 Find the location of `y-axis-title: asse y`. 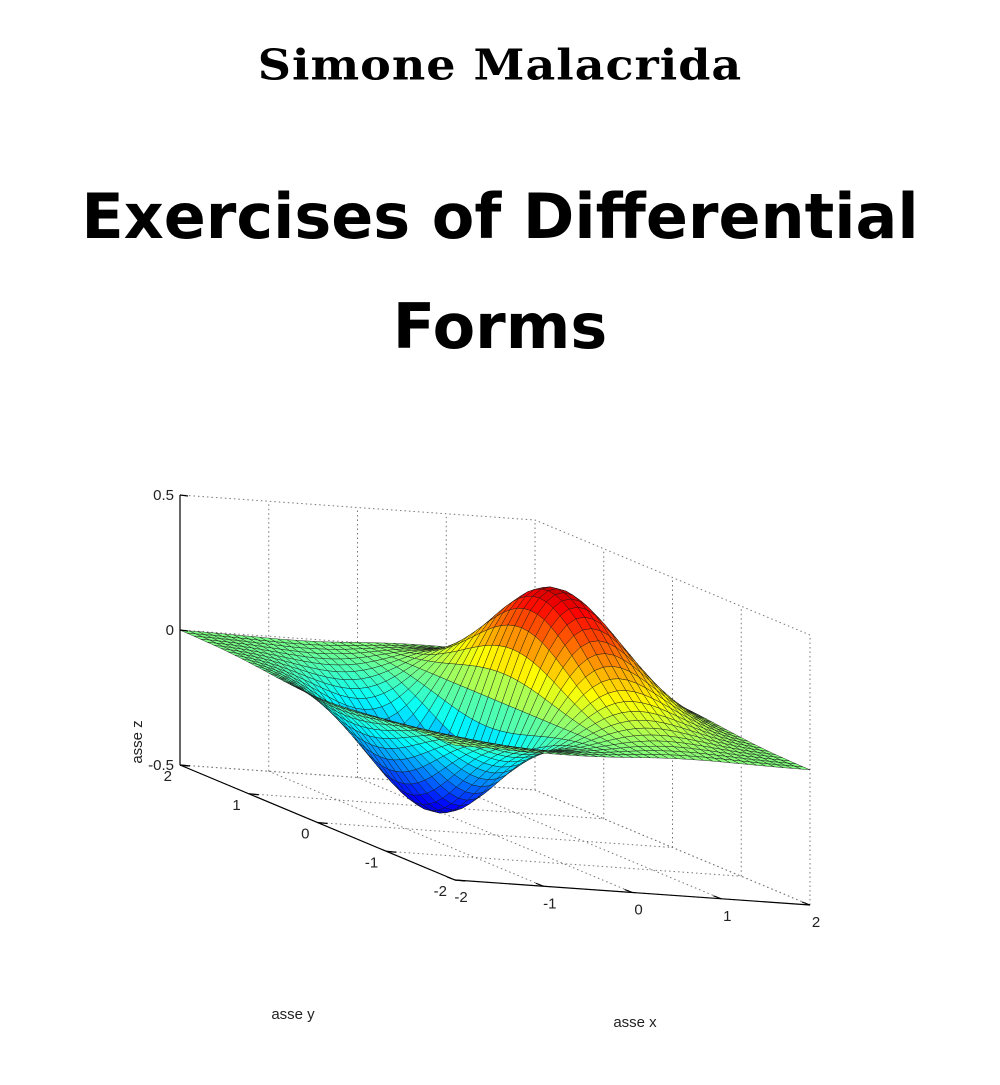

y-axis-title: asse y is located at coordinates (293, 1014).